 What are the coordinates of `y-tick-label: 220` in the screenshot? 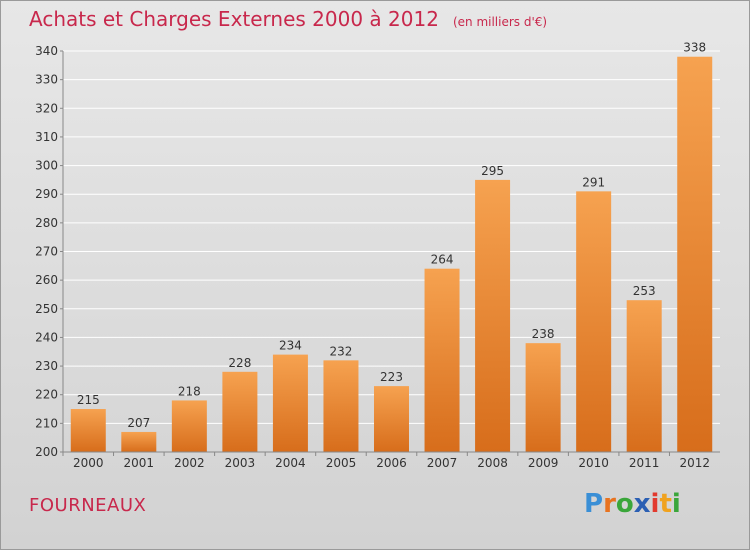 It's located at (46, 395).